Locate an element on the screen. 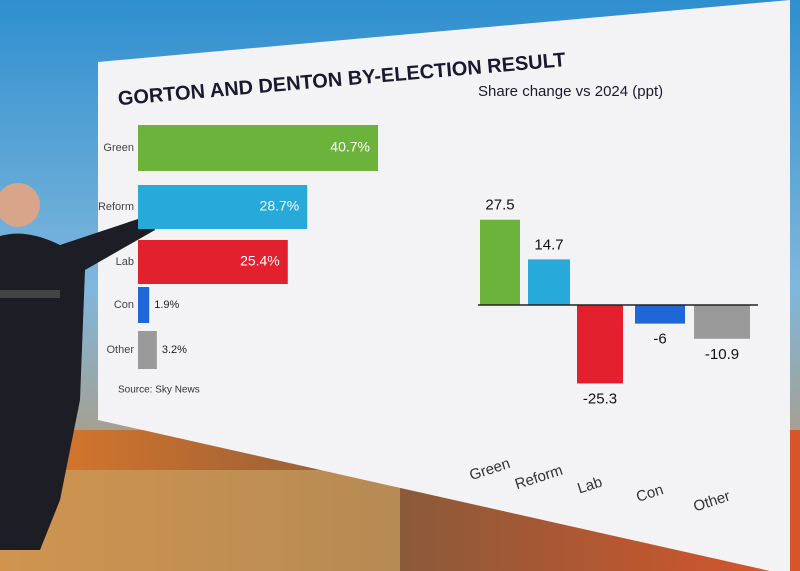 The image size is (800, 571). category-label: Other is located at coordinates (120, 350).